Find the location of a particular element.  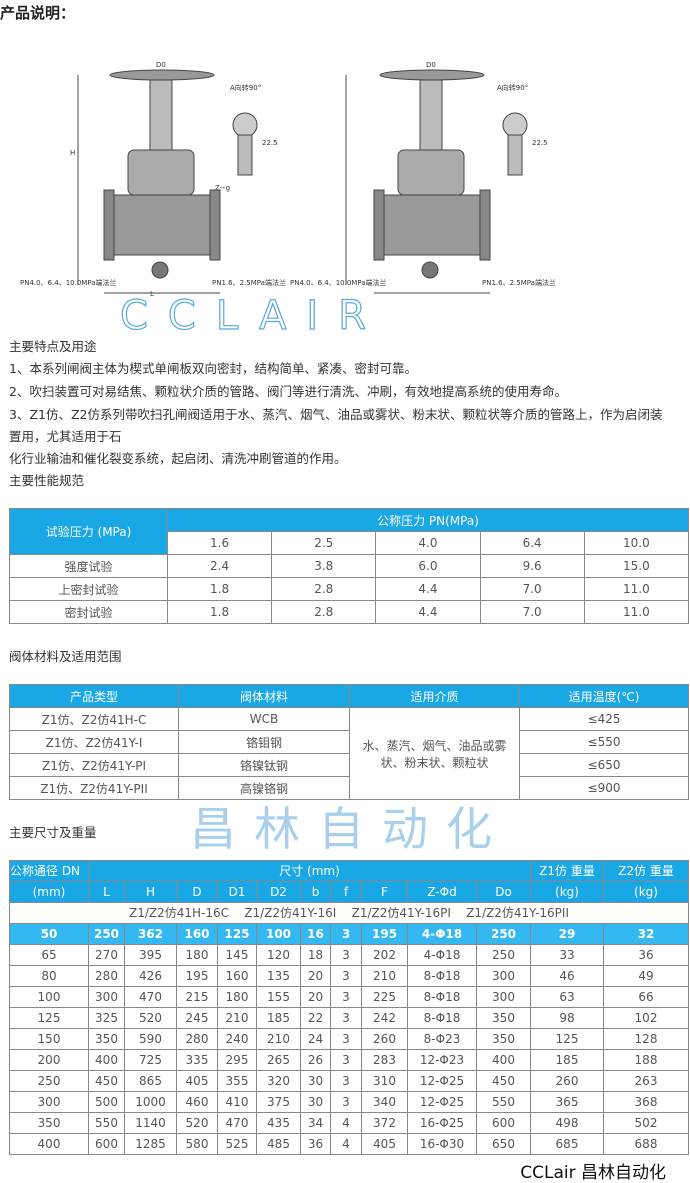

table-row: 65 270 395 180 145 120 18 3 202 4-Φ18 250 33 36 is located at coordinates (349, 955).